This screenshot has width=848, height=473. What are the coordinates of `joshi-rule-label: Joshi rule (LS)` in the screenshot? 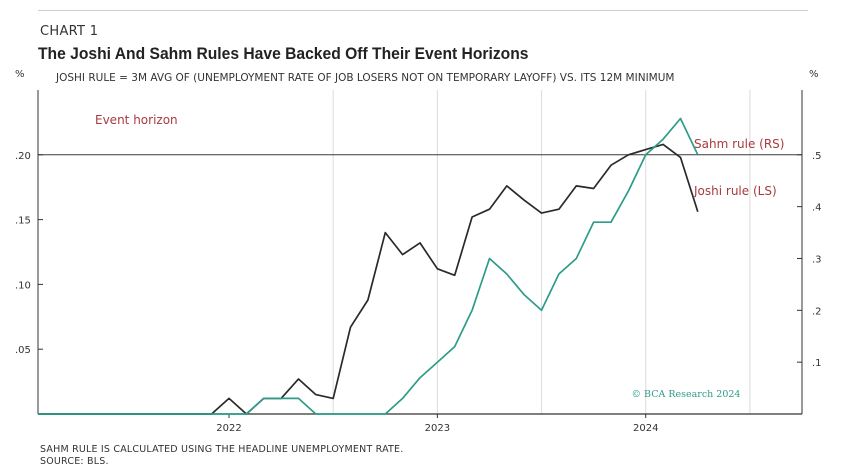 It's located at (735, 191).